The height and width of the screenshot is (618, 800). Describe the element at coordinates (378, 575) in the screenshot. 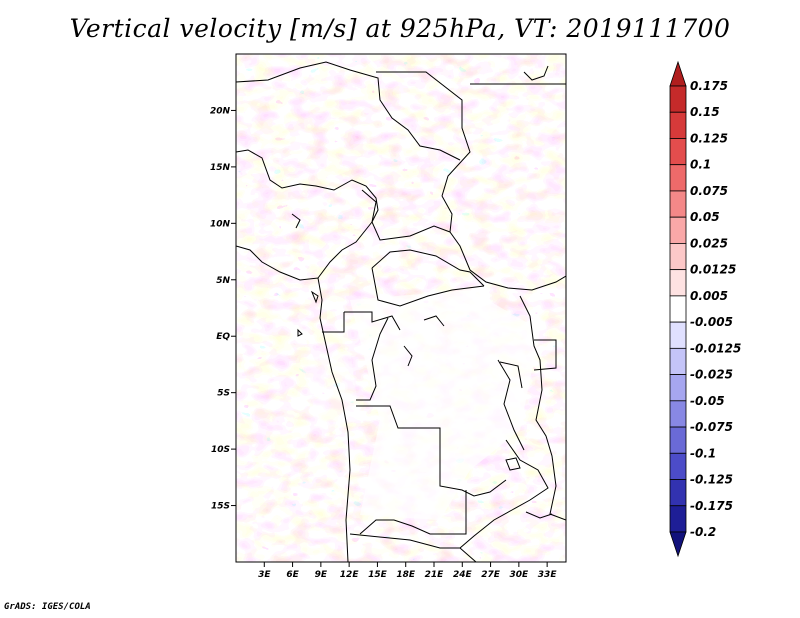

I see `lon-tick-label: 15E` at that location.